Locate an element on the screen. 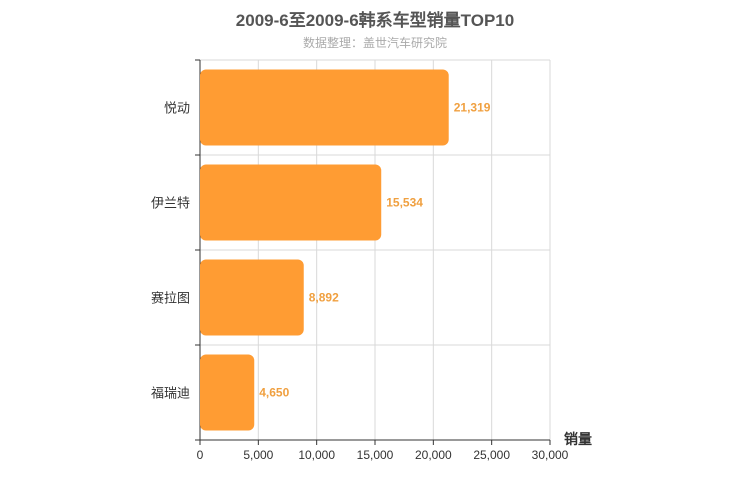 The height and width of the screenshot is (500, 750). data-label: 15,534 is located at coordinates (404, 203).